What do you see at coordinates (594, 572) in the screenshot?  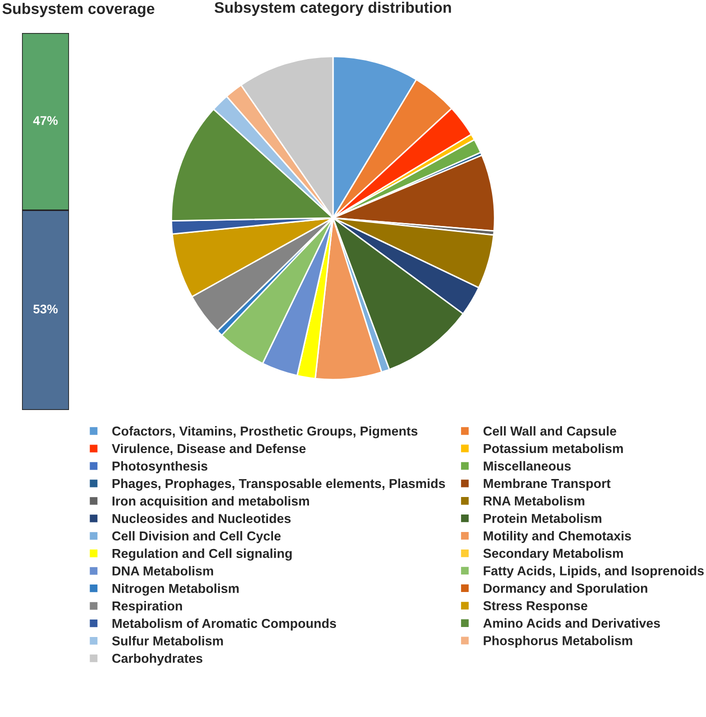 I see `legend-label: Fatty Acids, Lipids, and Isoprenoids` at bounding box center [594, 572].